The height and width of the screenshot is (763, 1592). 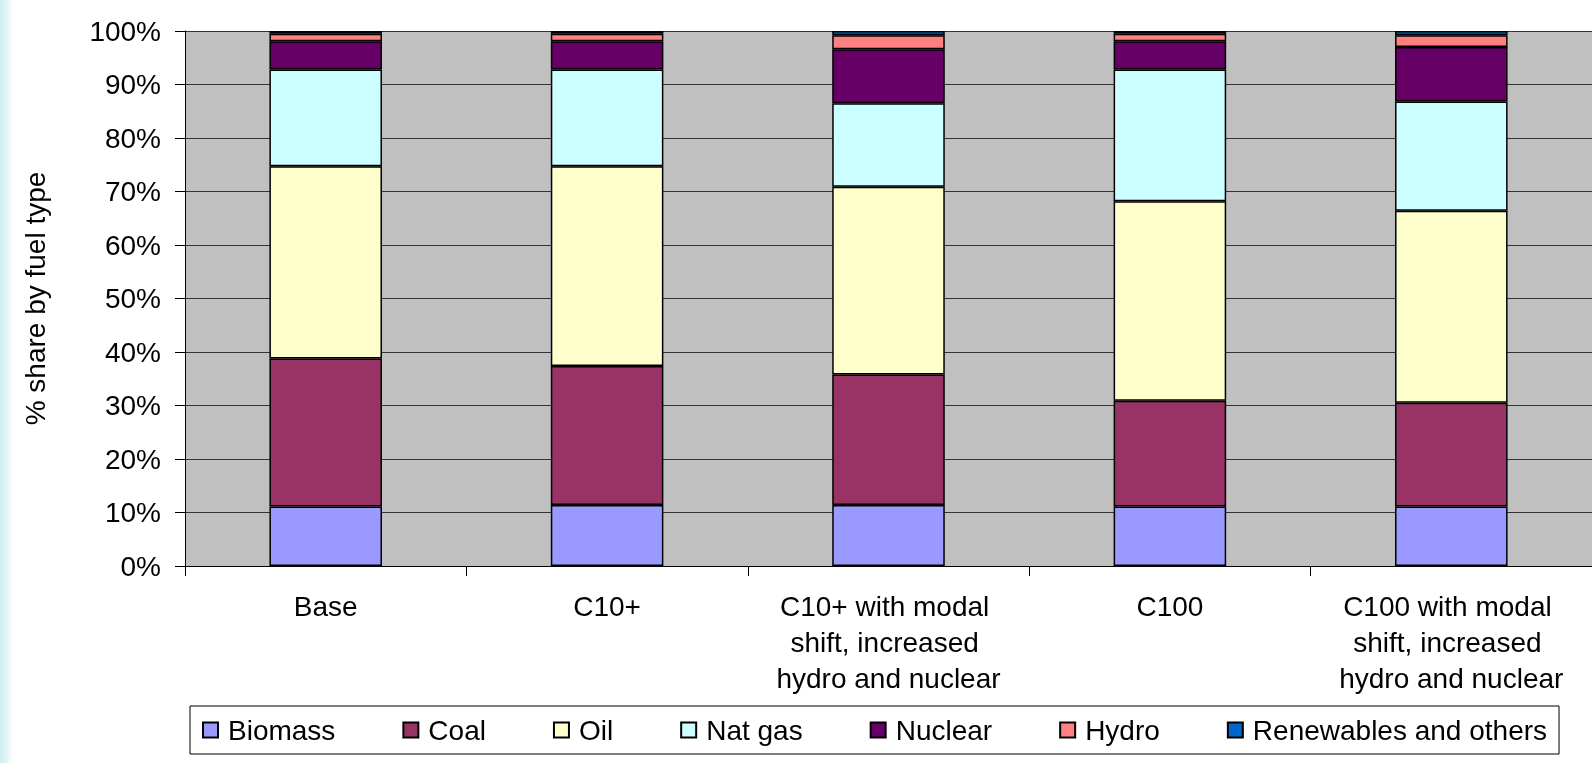 What do you see at coordinates (1400, 730) in the screenshot?
I see `legend-label: Renewables and others` at bounding box center [1400, 730].